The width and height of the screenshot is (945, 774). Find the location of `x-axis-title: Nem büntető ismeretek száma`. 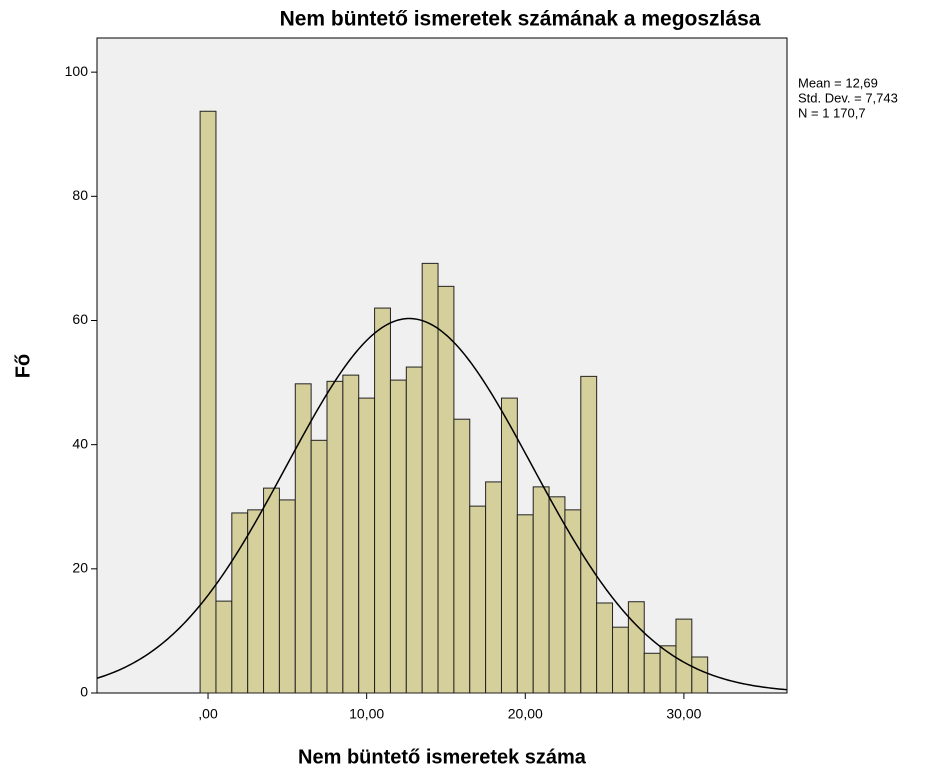

x-axis-title: Nem büntető ismeretek száma is located at coordinates (442, 757).